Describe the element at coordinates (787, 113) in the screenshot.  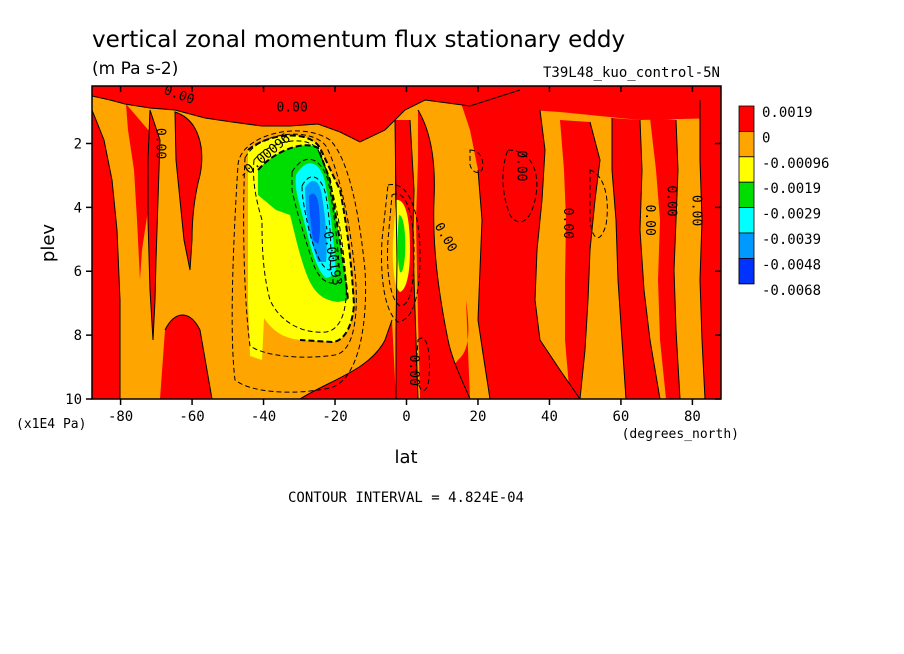
I see `legend-label: 0.0019` at that location.